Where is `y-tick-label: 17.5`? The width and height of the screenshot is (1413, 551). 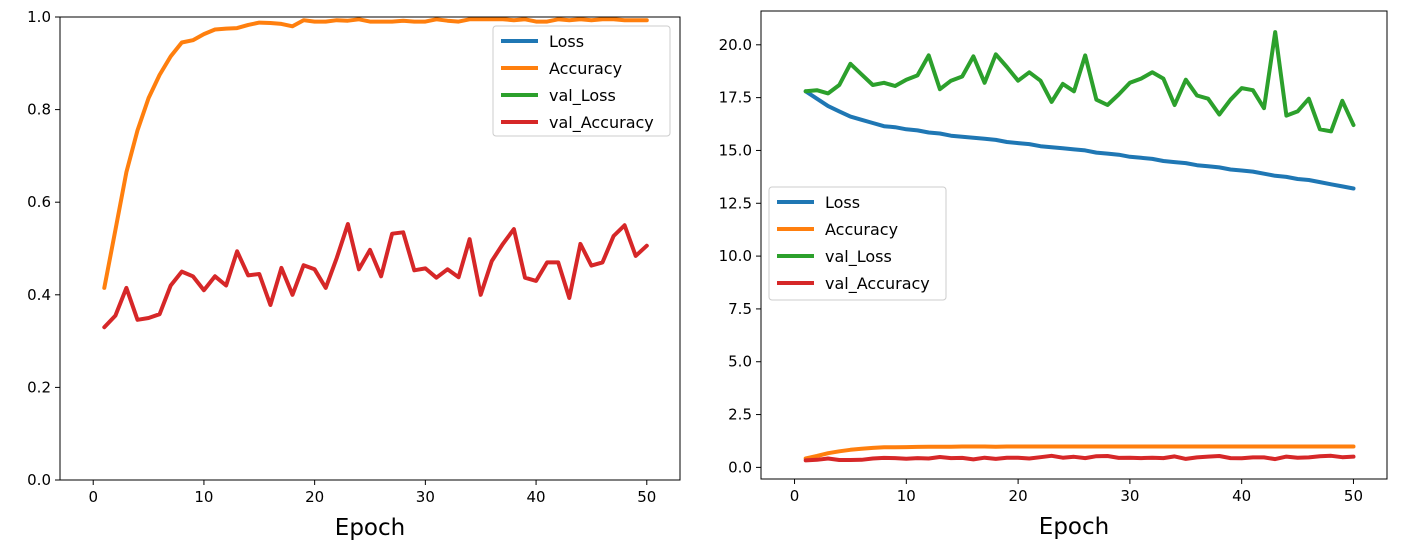
y-tick-label: 17.5 is located at coordinates (735, 98).